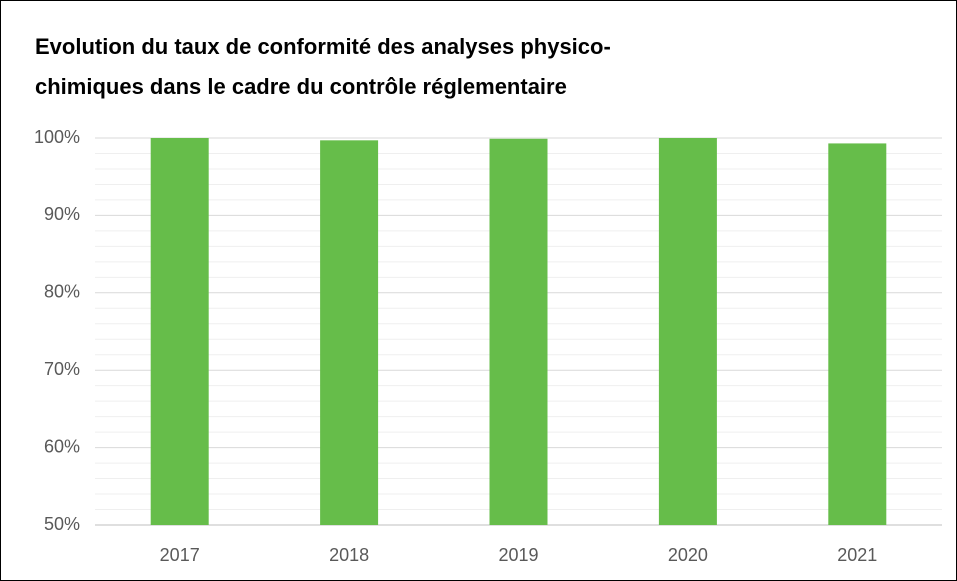 This screenshot has width=957, height=581. What do you see at coordinates (518, 555) in the screenshot?
I see `x-tick-label: 2019` at bounding box center [518, 555].